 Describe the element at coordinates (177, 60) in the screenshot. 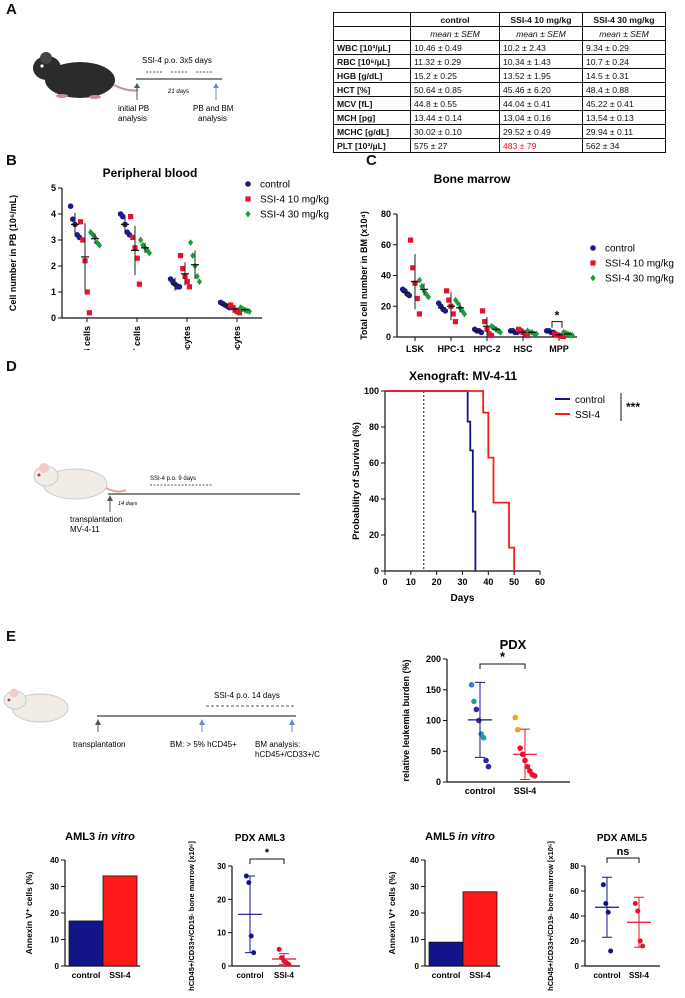

I see `treatment-label: SSI-4 p.o. 3x5 days` at that location.